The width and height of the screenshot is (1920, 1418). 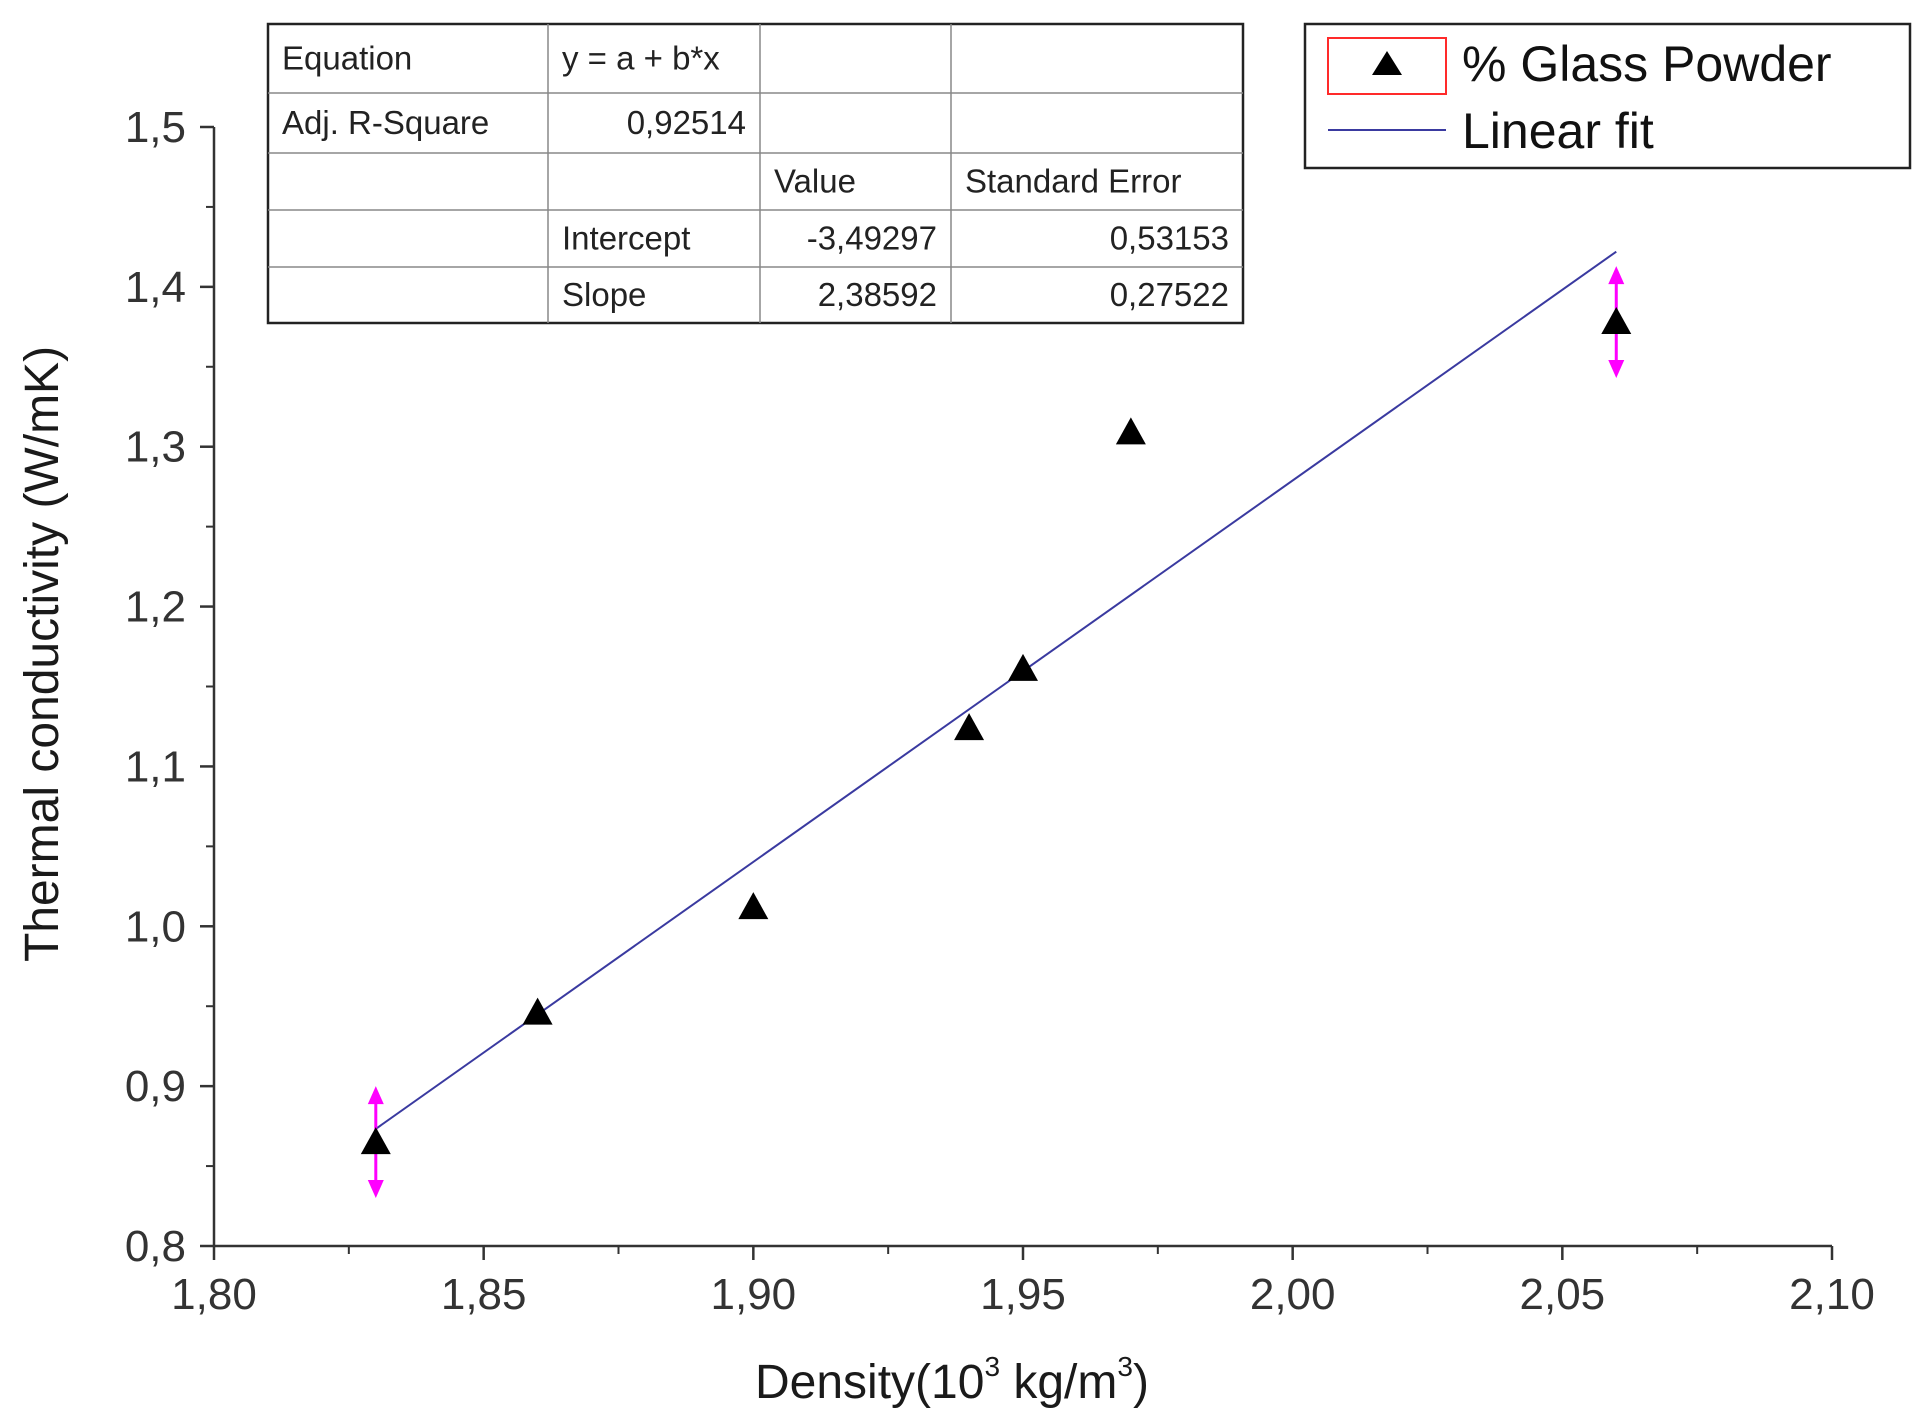 What do you see at coordinates (604, 294) in the screenshot?
I see `fit-table-cell: Slope` at bounding box center [604, 294].